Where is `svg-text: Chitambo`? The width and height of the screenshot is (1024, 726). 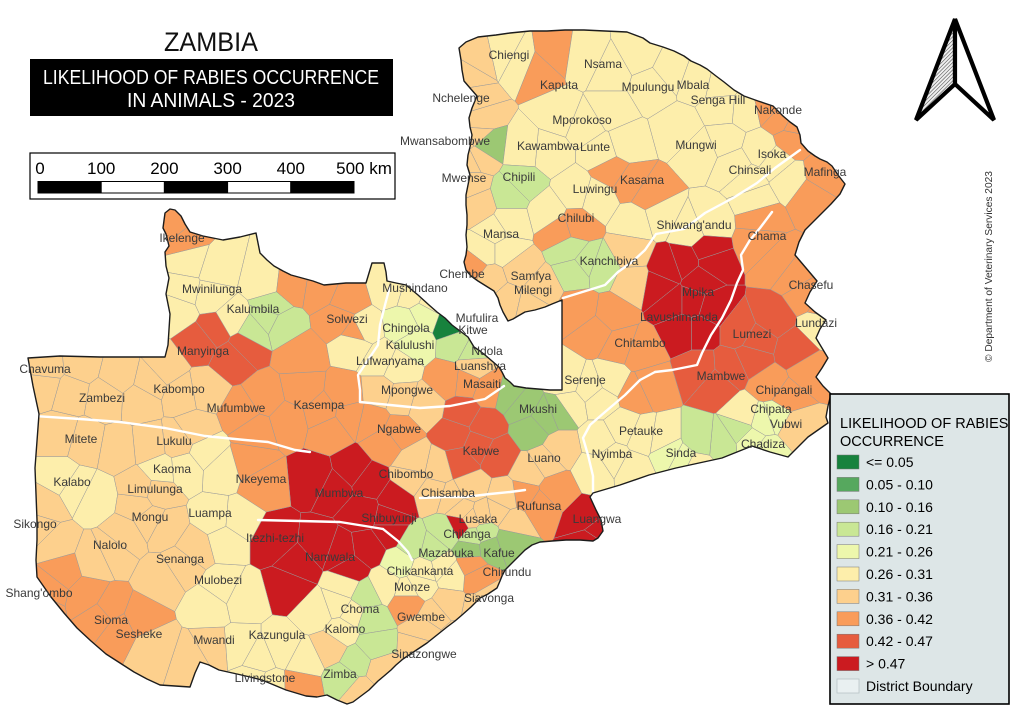 svg-text: Chitambo is located at coordinates (640, 343).